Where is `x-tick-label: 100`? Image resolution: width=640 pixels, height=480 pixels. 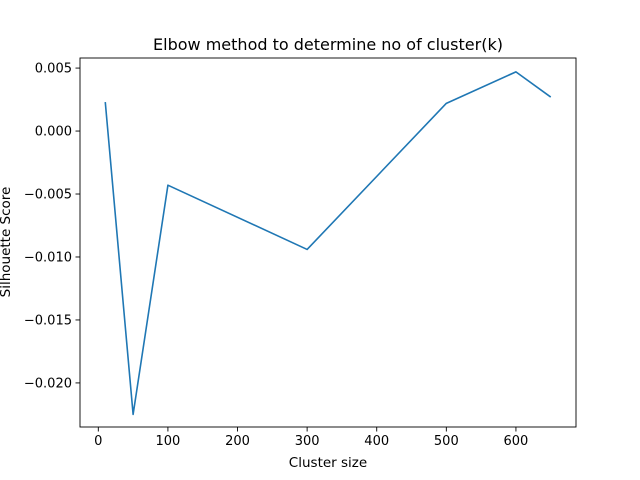 x-tick-label: 100 is located at coordinates (167, 441).